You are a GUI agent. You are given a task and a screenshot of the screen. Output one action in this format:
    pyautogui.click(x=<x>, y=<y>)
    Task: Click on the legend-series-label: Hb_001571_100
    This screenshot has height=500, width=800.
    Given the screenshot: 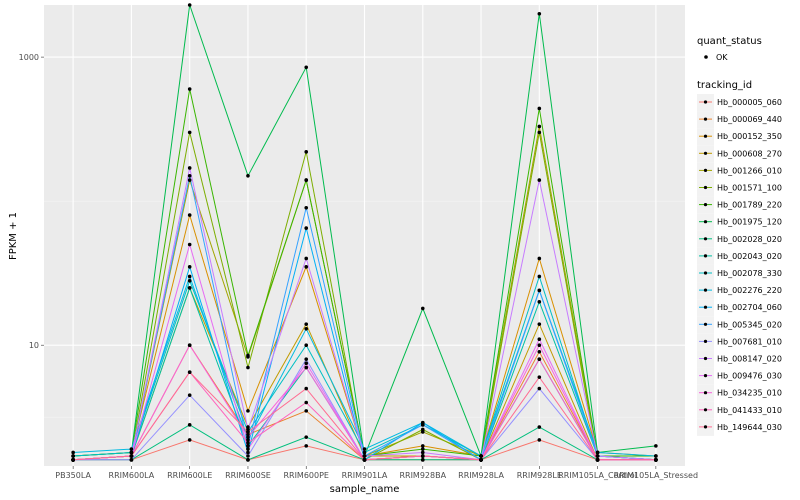 What is the action you would take?
    pyautogui.click(x=749, y=188)
    